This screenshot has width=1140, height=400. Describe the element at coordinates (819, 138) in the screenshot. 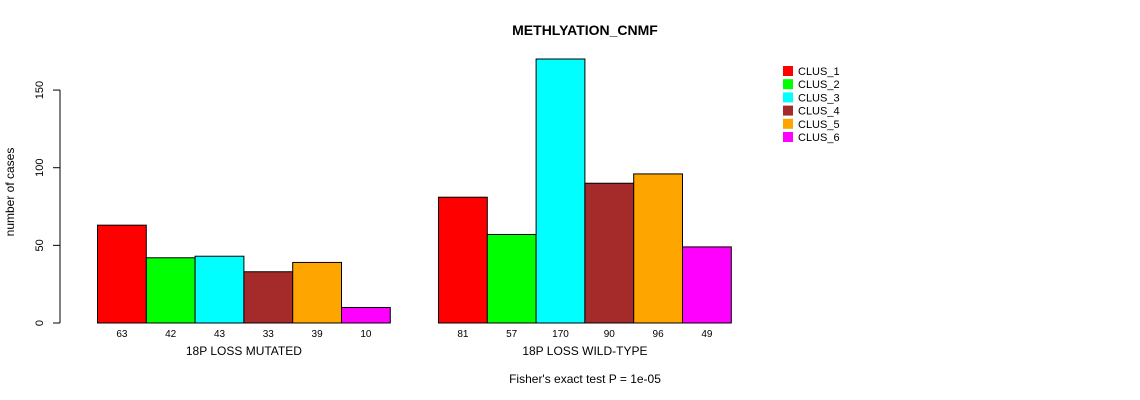

I see `legend-label: CLUS_6` at that location.